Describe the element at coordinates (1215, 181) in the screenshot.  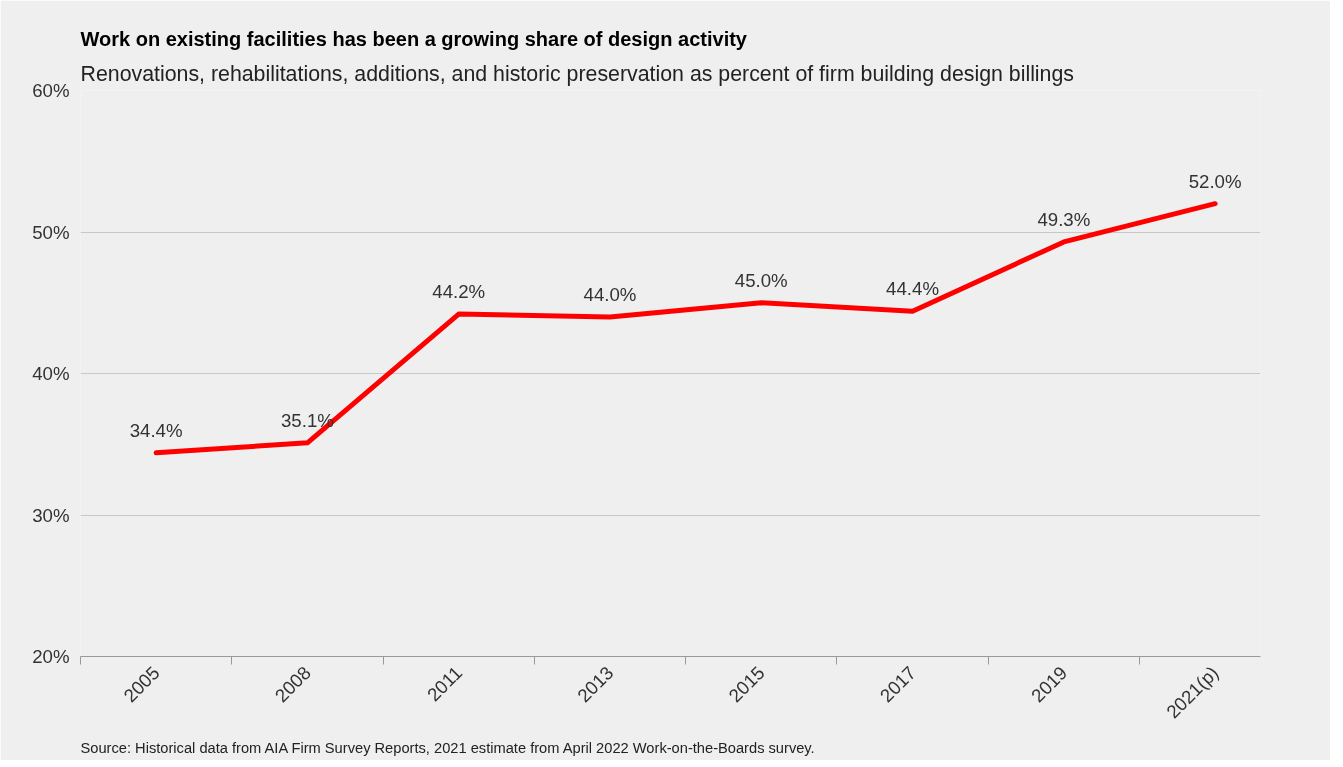
I see `data-label: 52.0%` at that location.